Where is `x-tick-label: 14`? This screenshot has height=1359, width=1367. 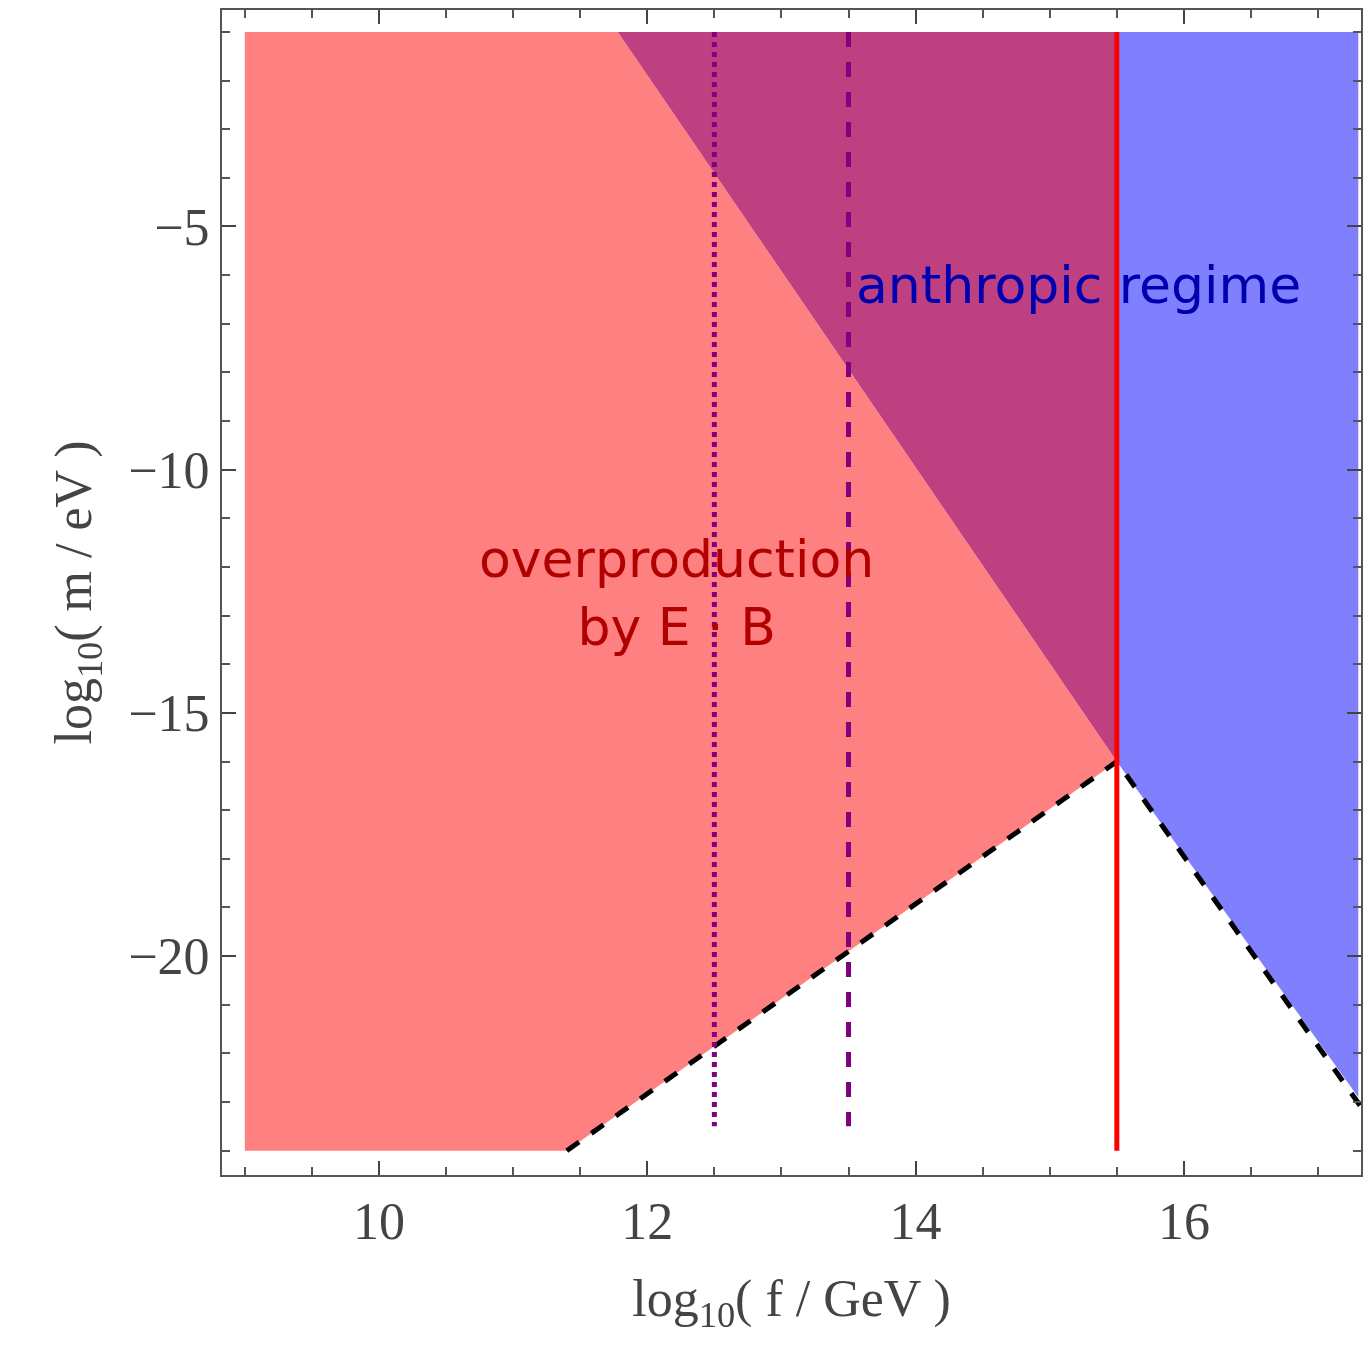 x-tick-label: 14 is located at coordinates (915, 1222).